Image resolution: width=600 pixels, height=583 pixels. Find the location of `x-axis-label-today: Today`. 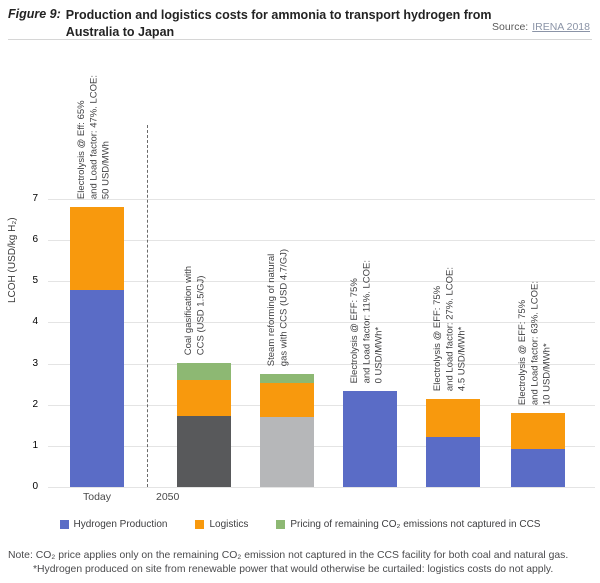

x-axis-label-today: Today is located at coordinates (97, 497).